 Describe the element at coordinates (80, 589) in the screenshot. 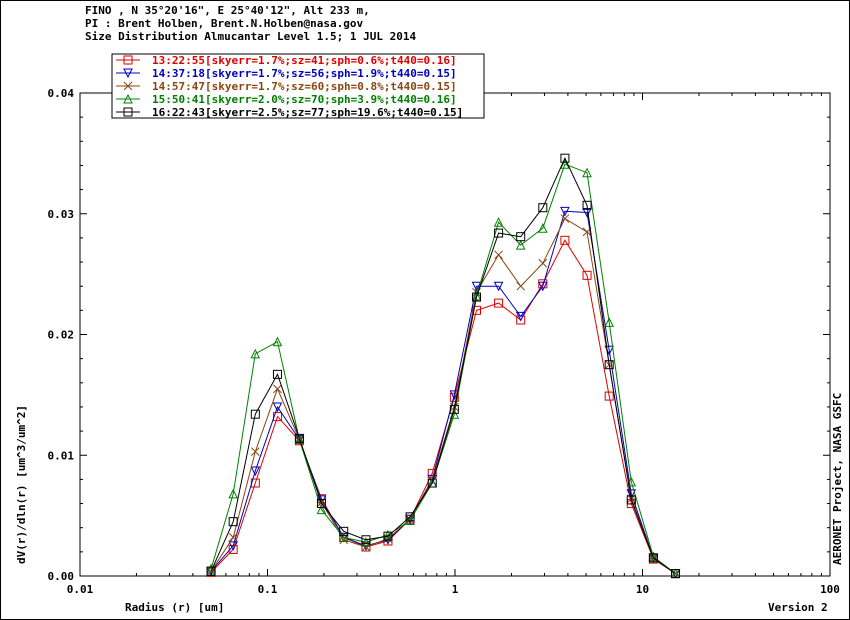

I see `x-tick-label: 0.01` at that location.